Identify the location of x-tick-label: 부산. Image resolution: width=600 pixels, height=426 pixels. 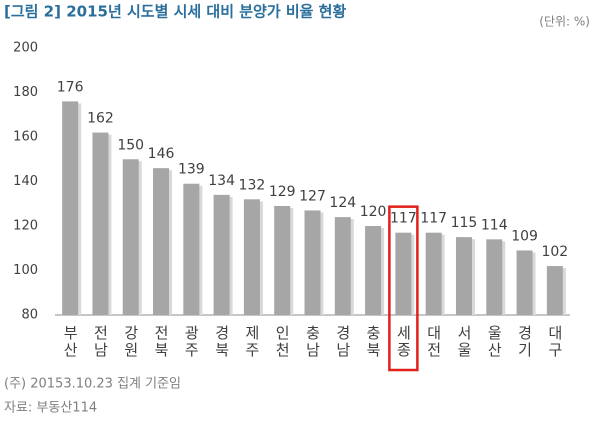
(70, 342).